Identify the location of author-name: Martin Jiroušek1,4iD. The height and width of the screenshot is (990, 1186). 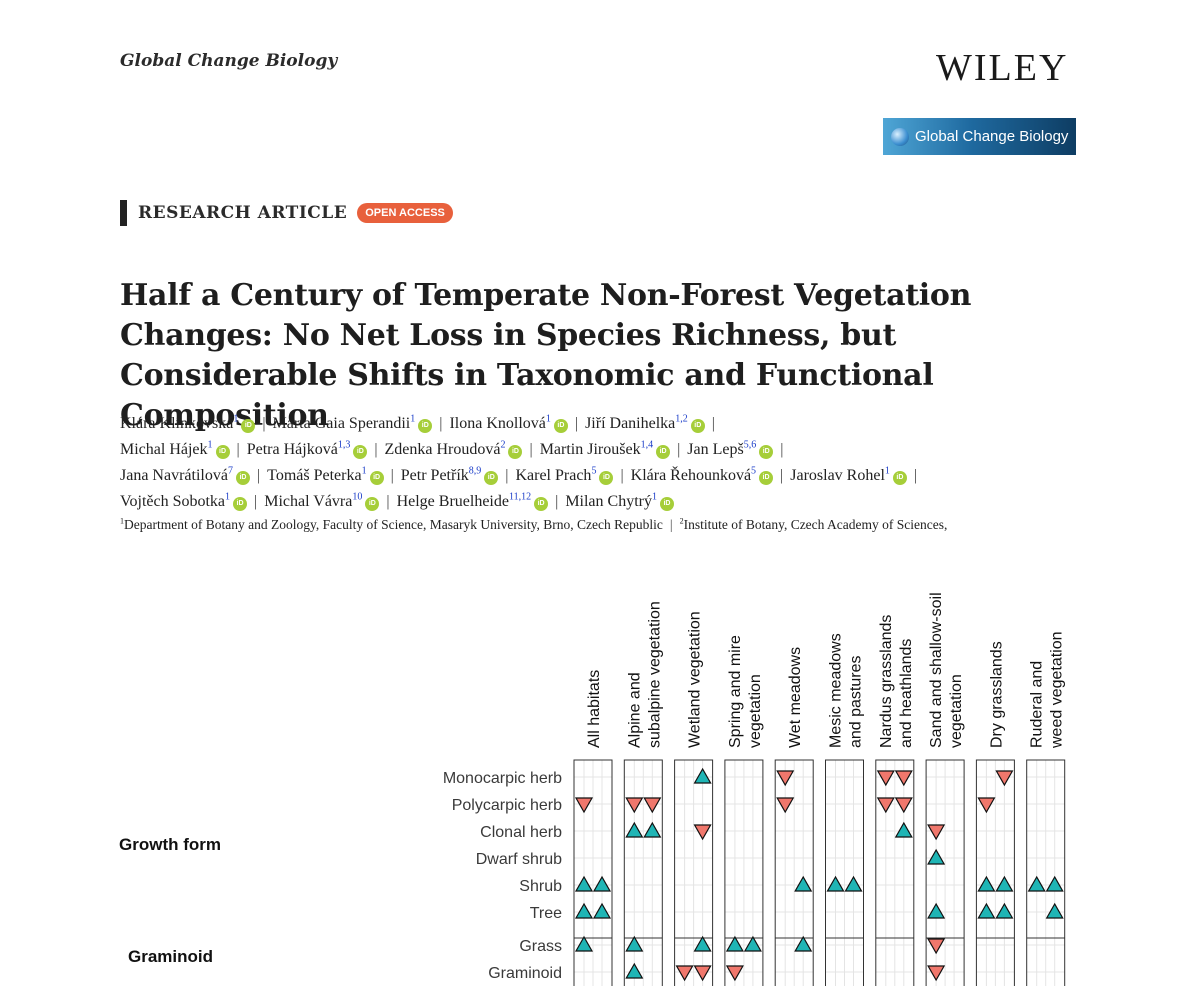
(605, 449).